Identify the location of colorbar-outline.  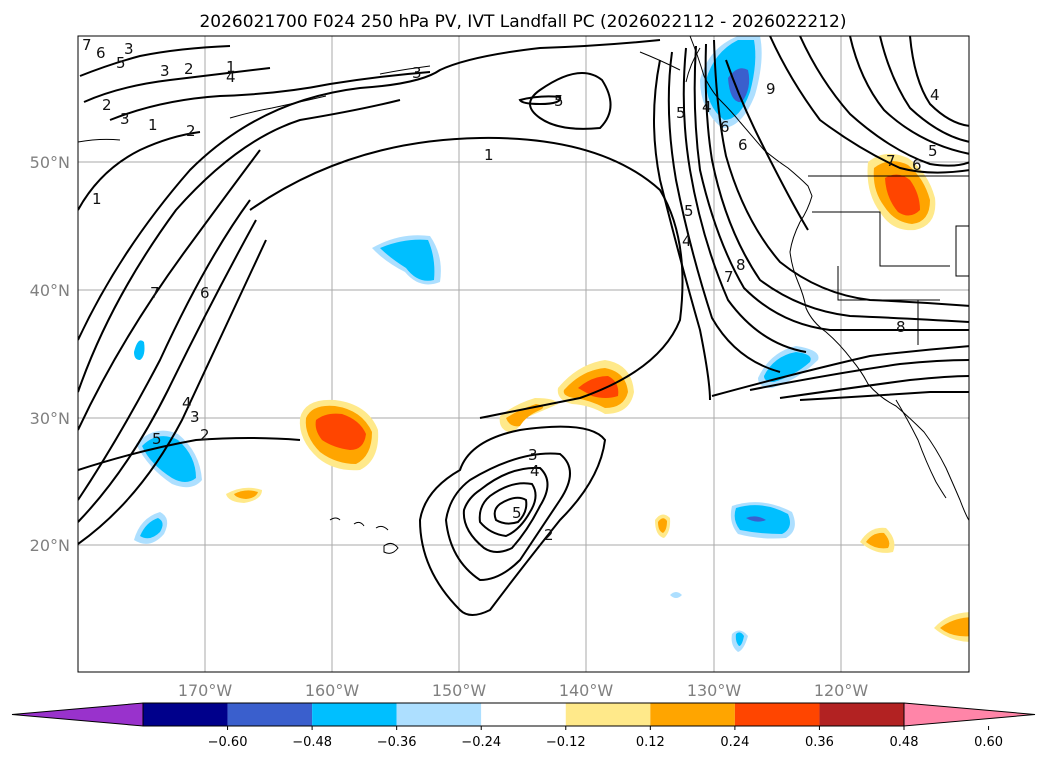
(523, 714).